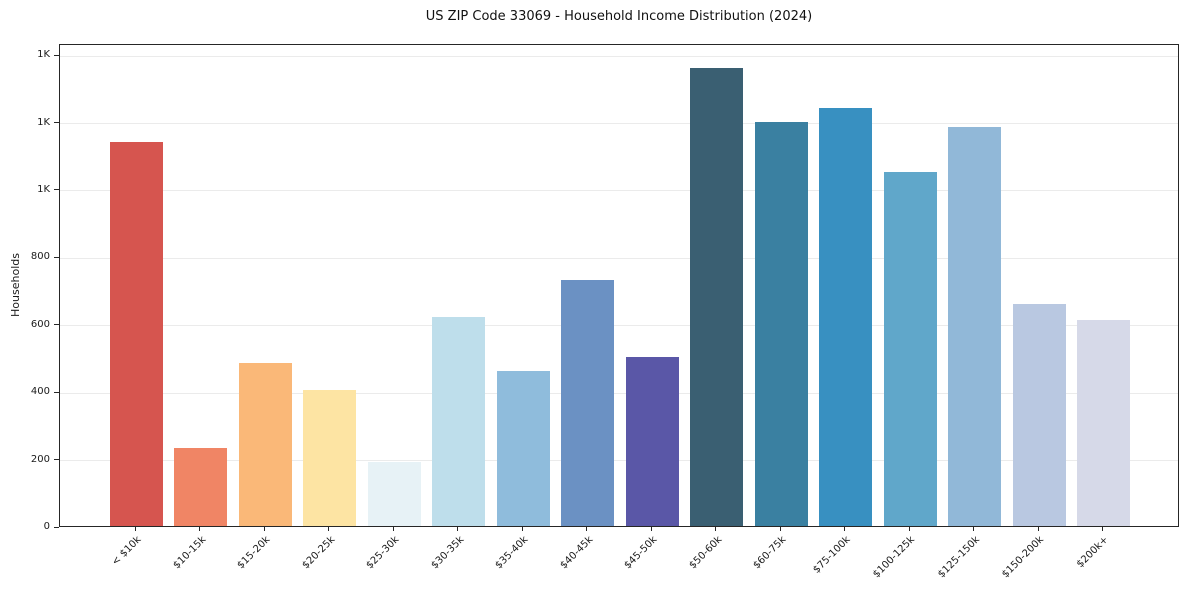 The width and height of the screenshot is (1189, 590). I want to click on y-tick-label: 800, so click(40, 257).